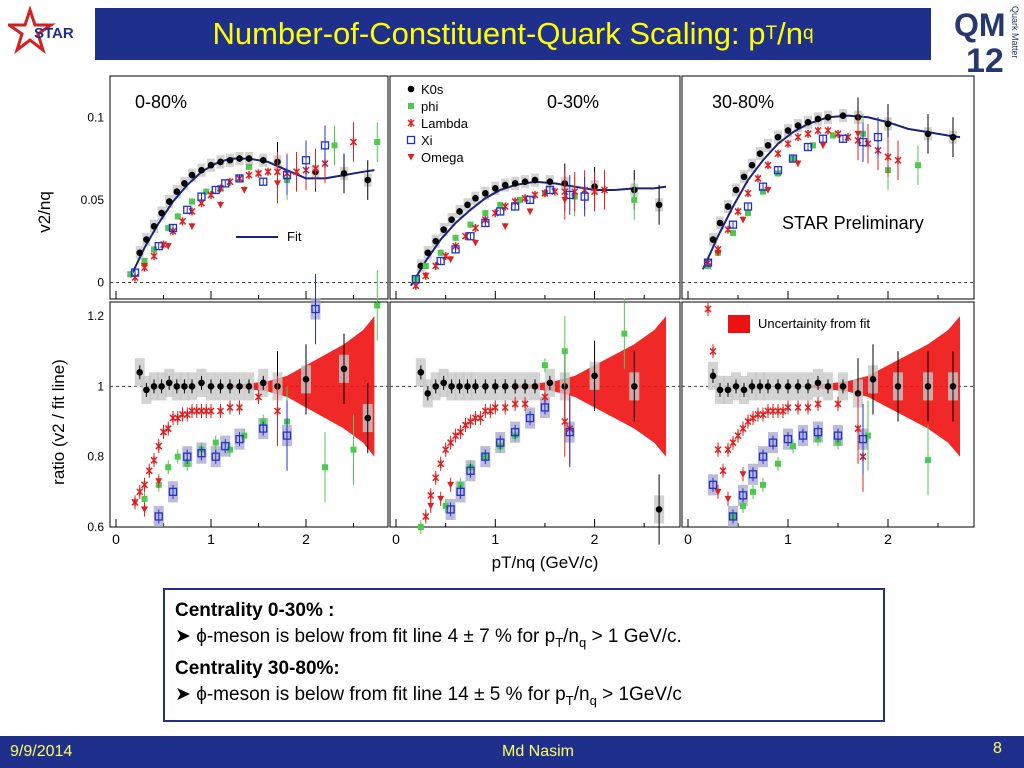 This screenshot has width=1024, height=768. I want to click on legend-entry: Xi, so click(427, 140).